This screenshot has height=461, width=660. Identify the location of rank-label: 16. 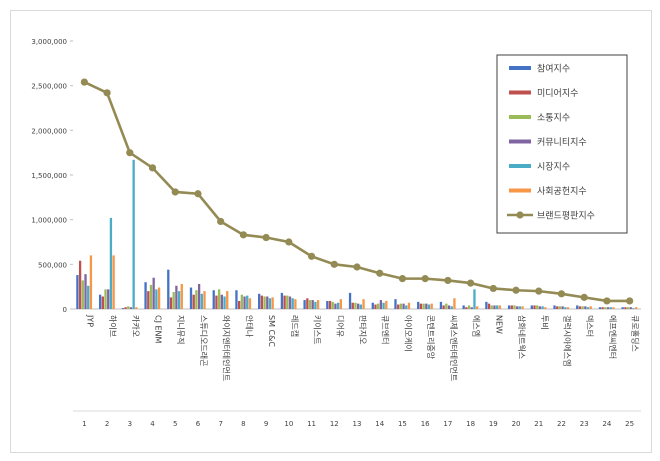
(425, 424).